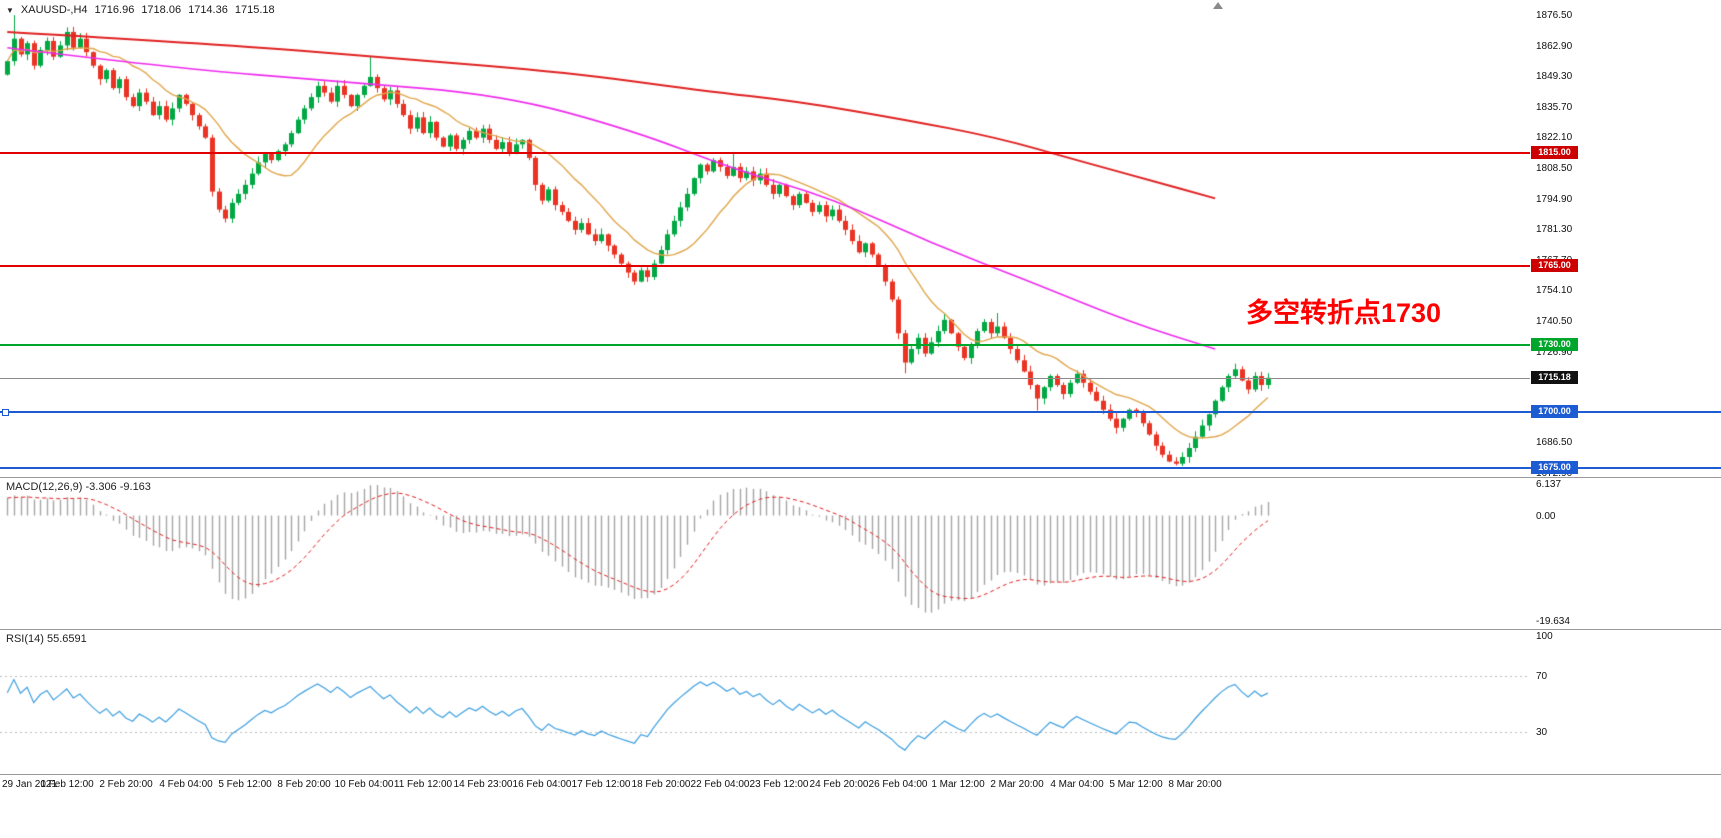 This screenshot has width=1721, height=838. Describe the element at coordinates (126, 784) in the screenshot. I see `time-tick-label: 2 Feb 20:00` at that location.